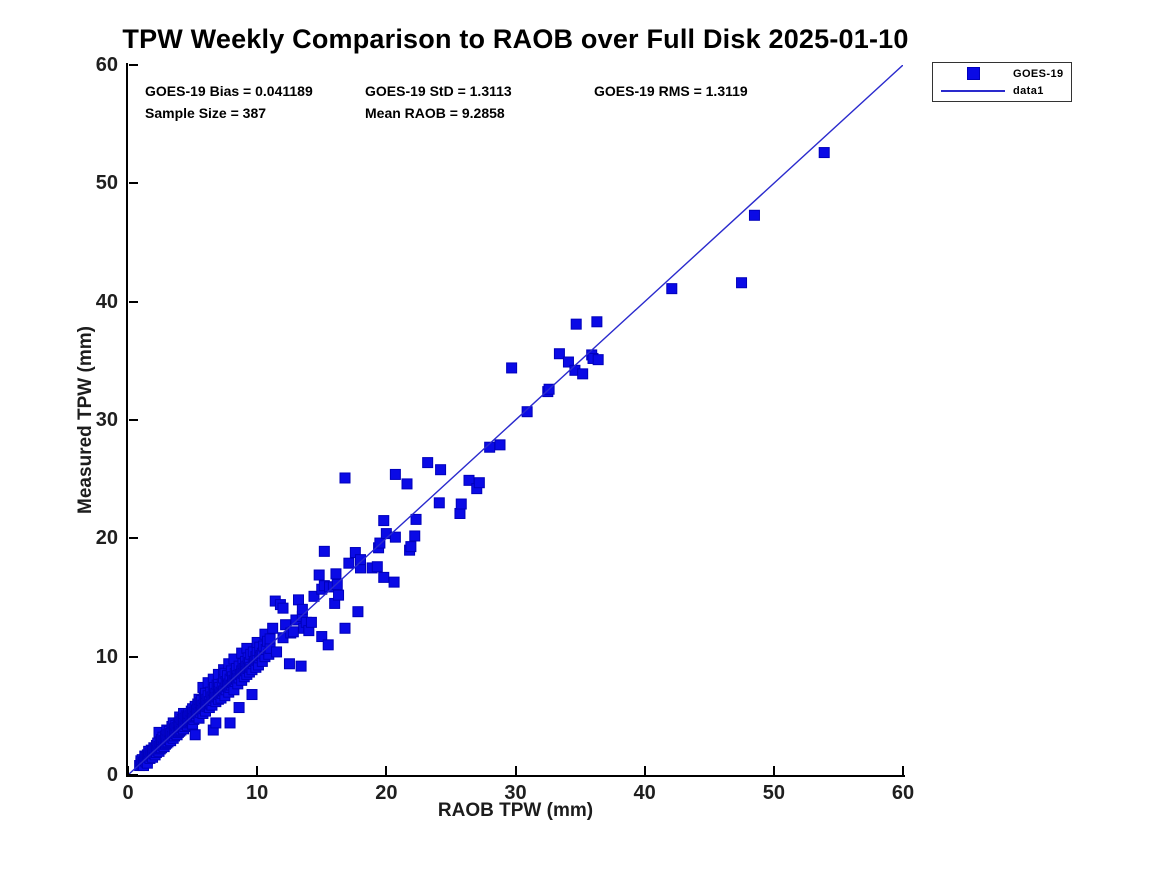  Describe the element at coordinates (106, 183) in the screenshot. I see `y-tick-label: 50` at that location.